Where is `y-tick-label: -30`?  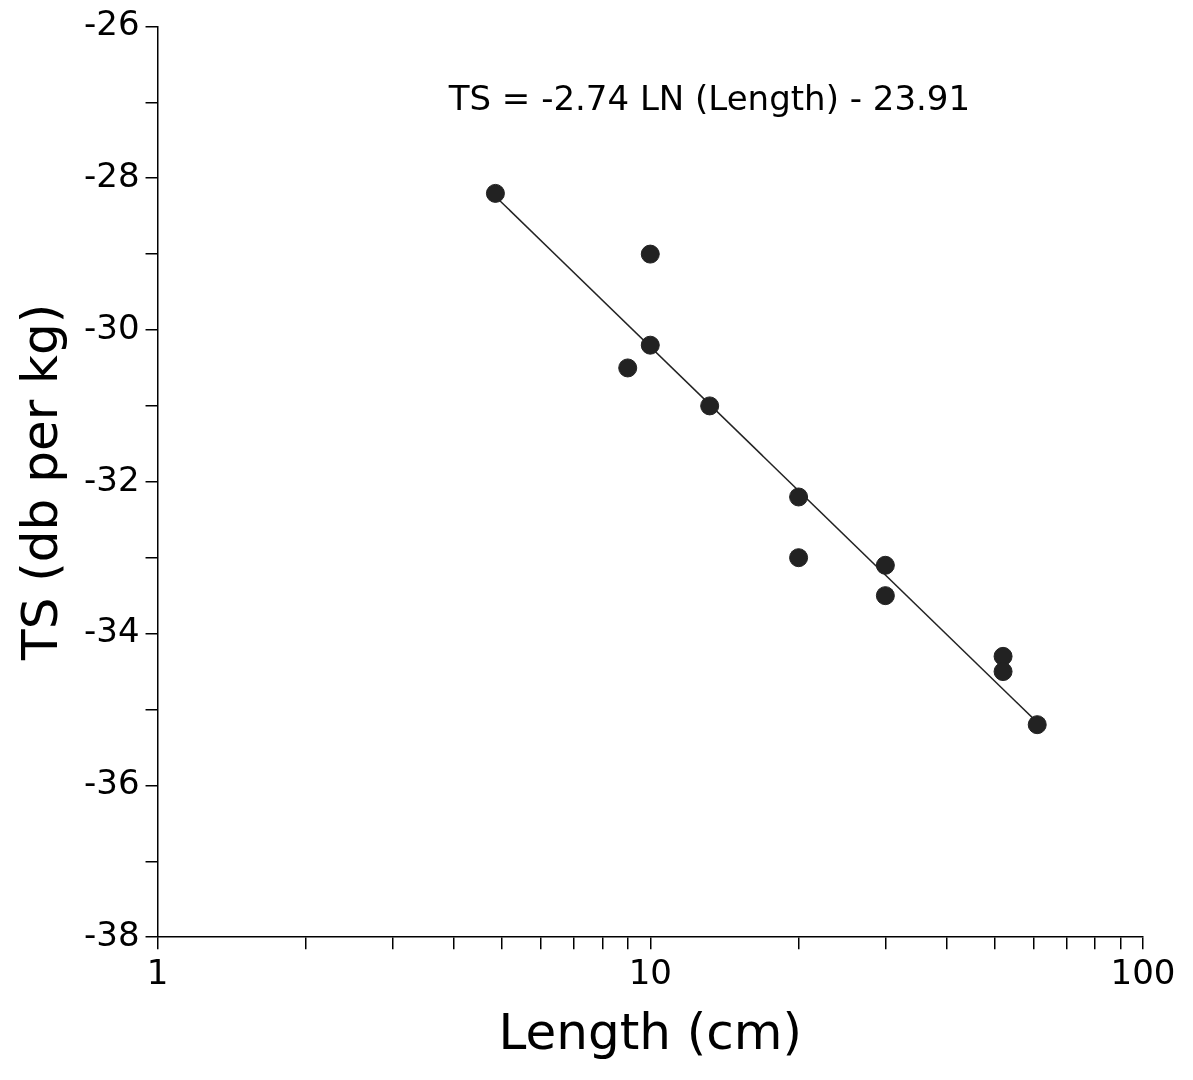 y-tick-label: -30 is located at coordinates (111, 326).